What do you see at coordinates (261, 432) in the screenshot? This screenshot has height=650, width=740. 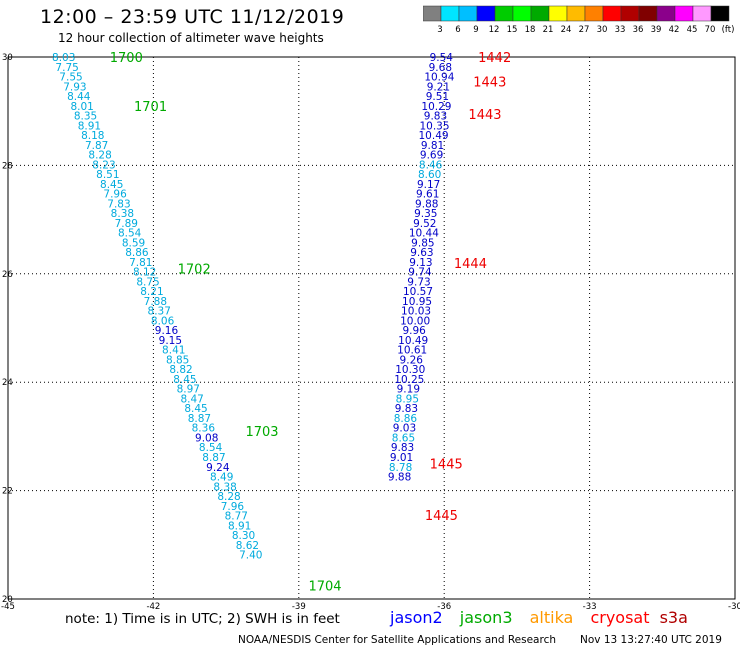 I see `time-label-jason3: 1703` at bounding box center [261, 432].